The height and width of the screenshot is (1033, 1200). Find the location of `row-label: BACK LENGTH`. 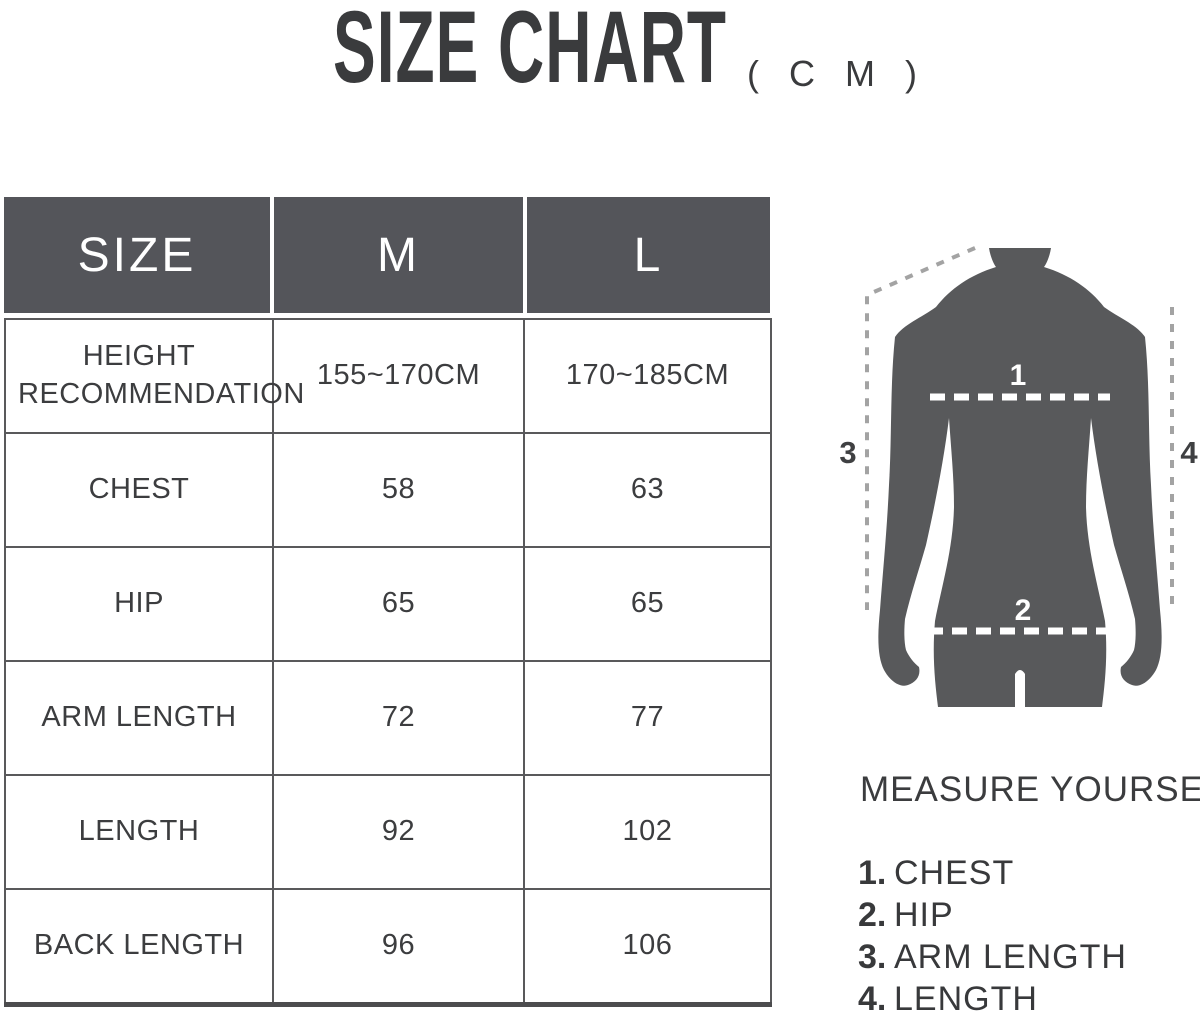

row-label: BACK LENGTH is located at coordinates (139, 947).